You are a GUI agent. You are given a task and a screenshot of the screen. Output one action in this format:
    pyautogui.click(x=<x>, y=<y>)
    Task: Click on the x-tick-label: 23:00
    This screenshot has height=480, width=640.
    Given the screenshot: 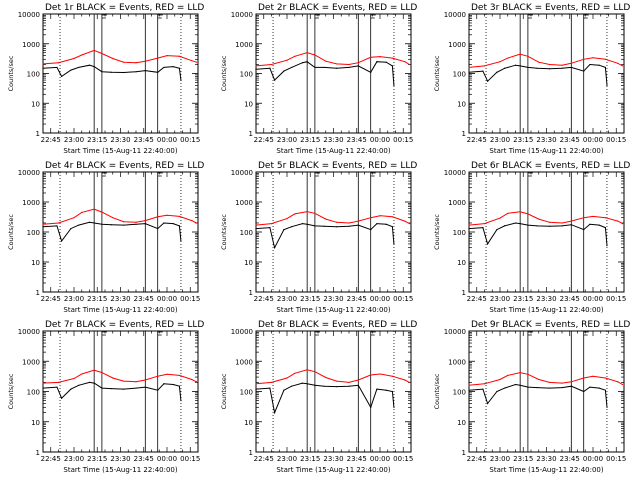 What is the action you would take?
    pyautogui.click(x=287, y=459)
    